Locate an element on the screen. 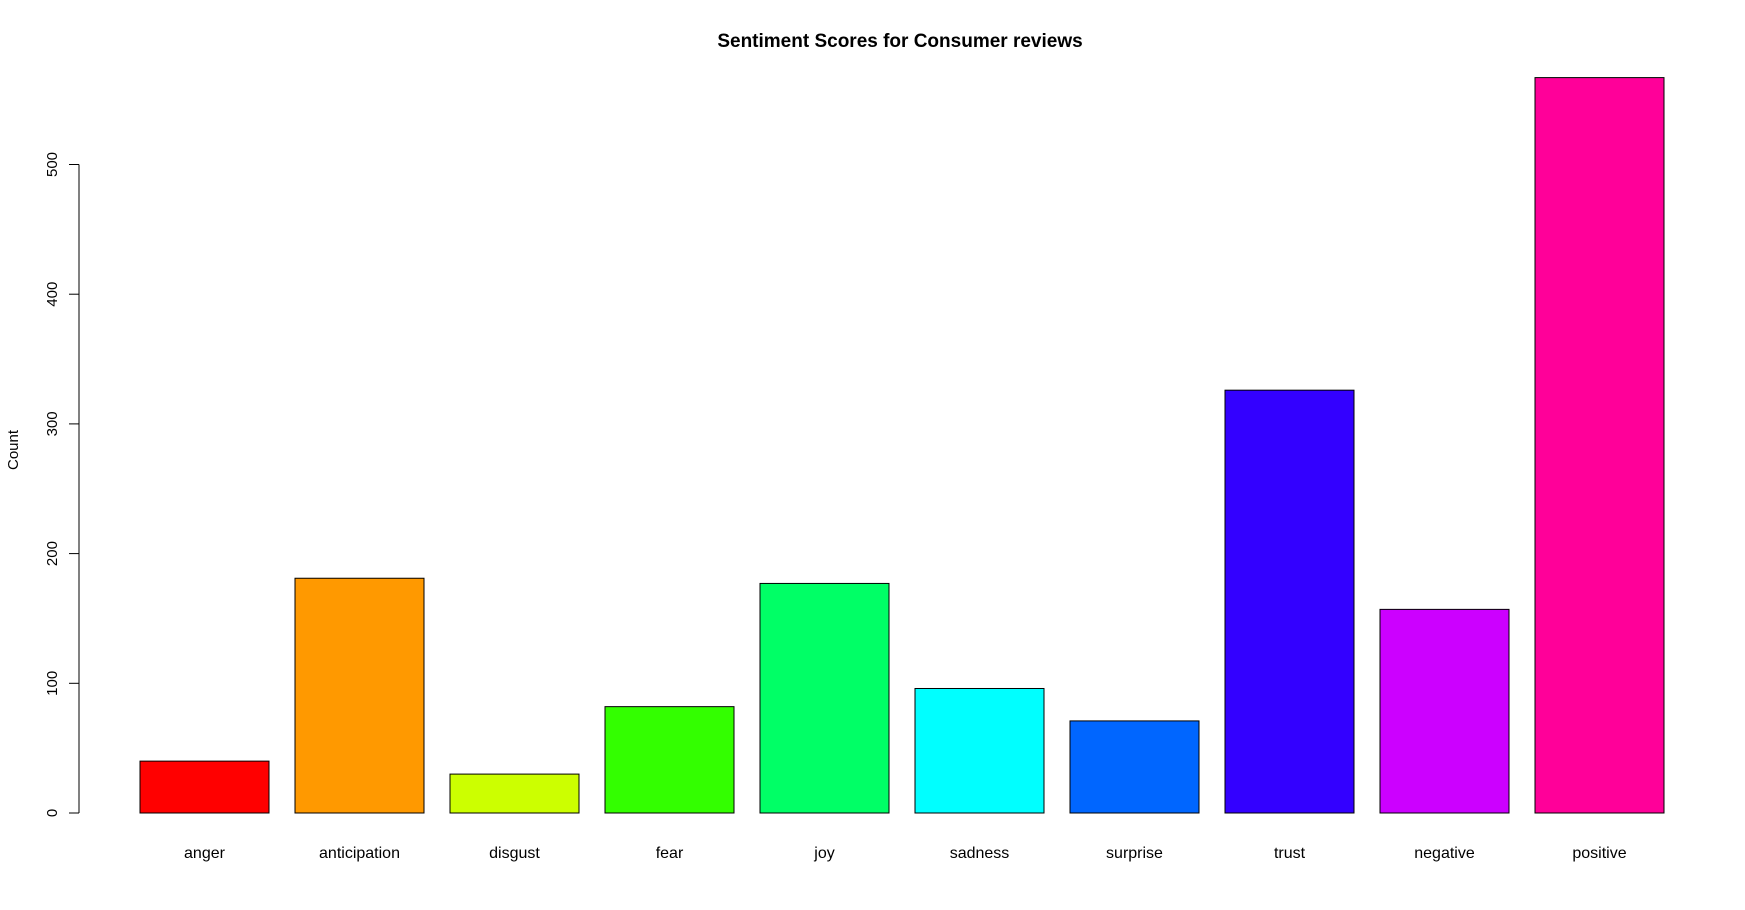  chart-title: Sentiment Scores for Consumer reviews is located at coordinates (899, 41).